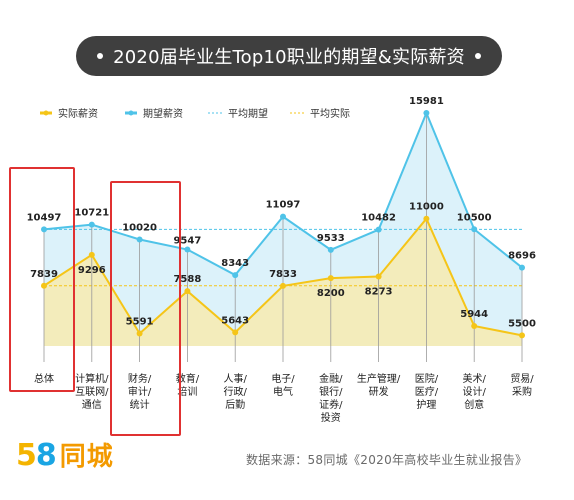 The width and height of the screenshot is (574, 500). Describe the element at coordinates (378, 218) in the screenshot. I see `expected-value-label: 10482` at that location.